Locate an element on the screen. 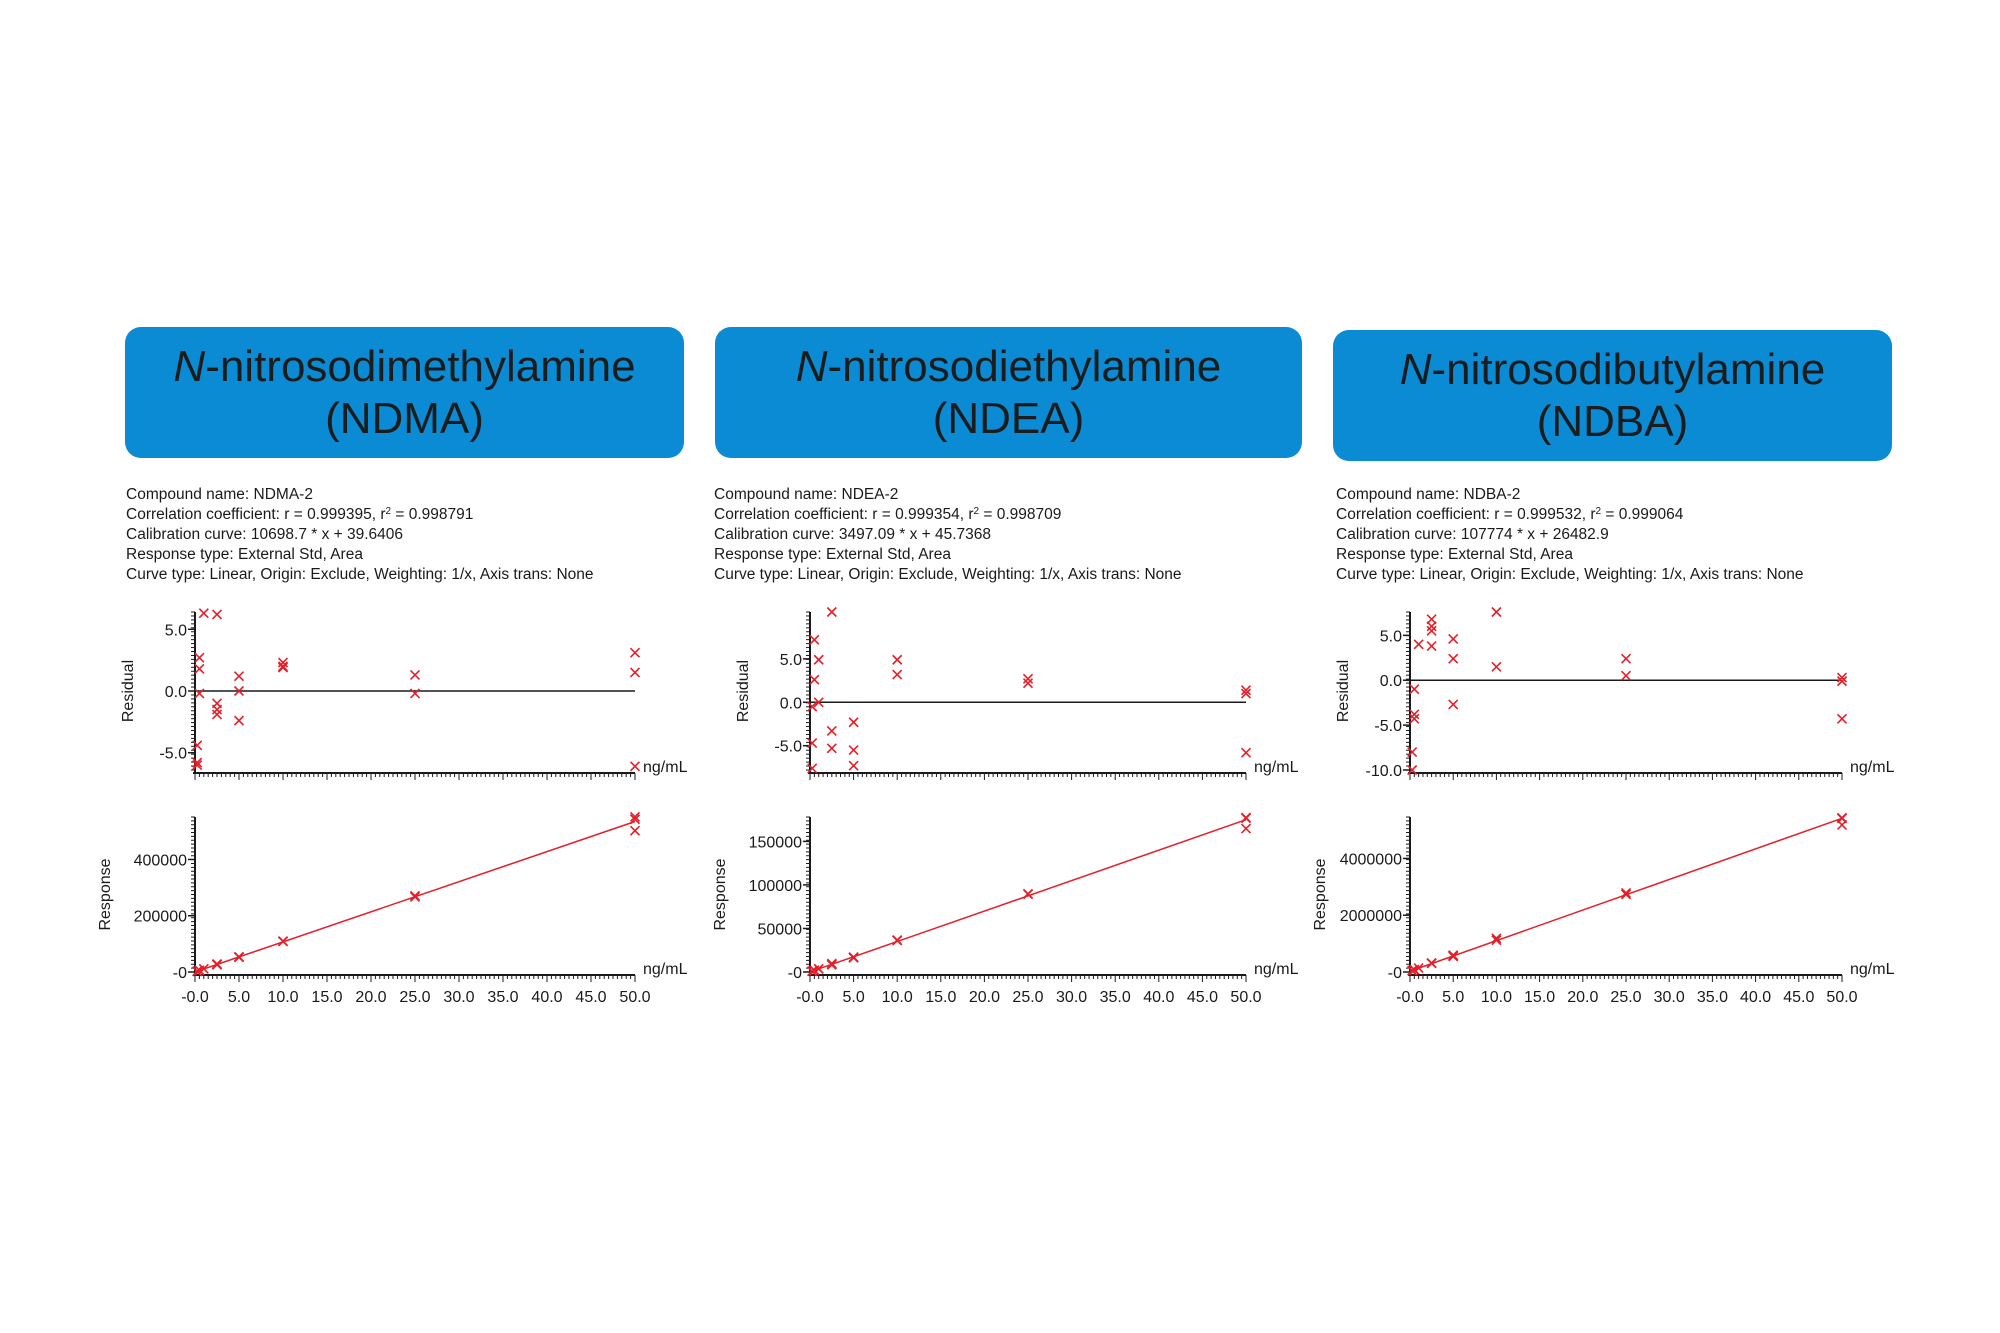 This screenshot has width=2000, height=1333. title-italic-n: N is located at coordinates (811, 366).